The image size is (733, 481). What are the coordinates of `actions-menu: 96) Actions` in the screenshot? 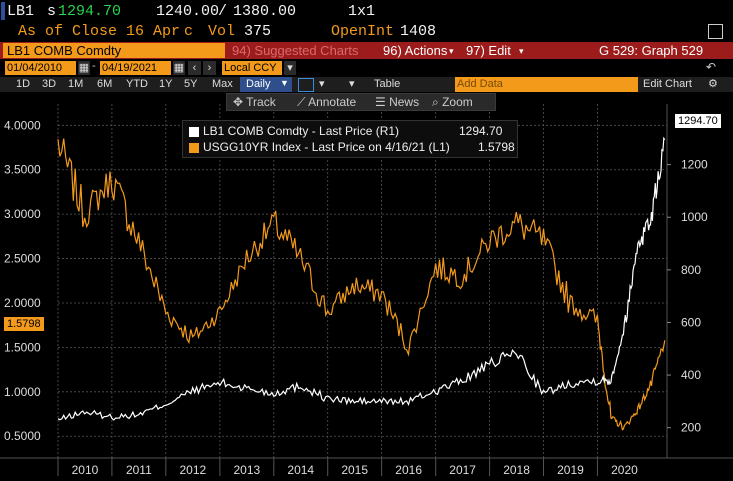 It's located at (415, 50).